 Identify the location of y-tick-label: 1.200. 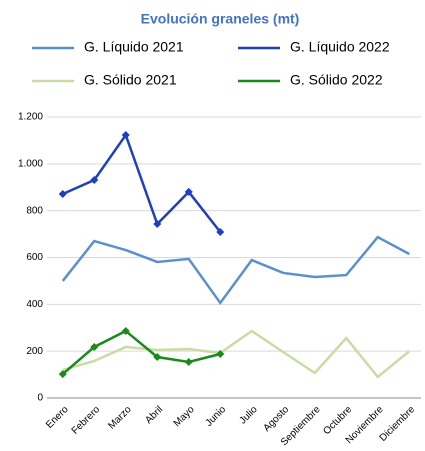
(30, 117).